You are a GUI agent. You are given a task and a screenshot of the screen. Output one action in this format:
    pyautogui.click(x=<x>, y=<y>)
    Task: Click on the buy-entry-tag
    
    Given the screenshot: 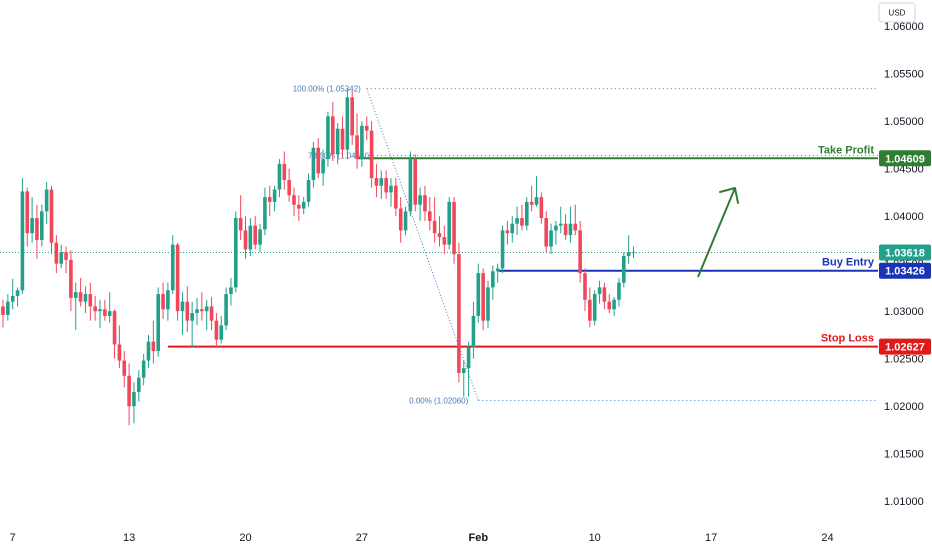 What is the action you would take?
    pyautogui.click(x=905, y=270)
    